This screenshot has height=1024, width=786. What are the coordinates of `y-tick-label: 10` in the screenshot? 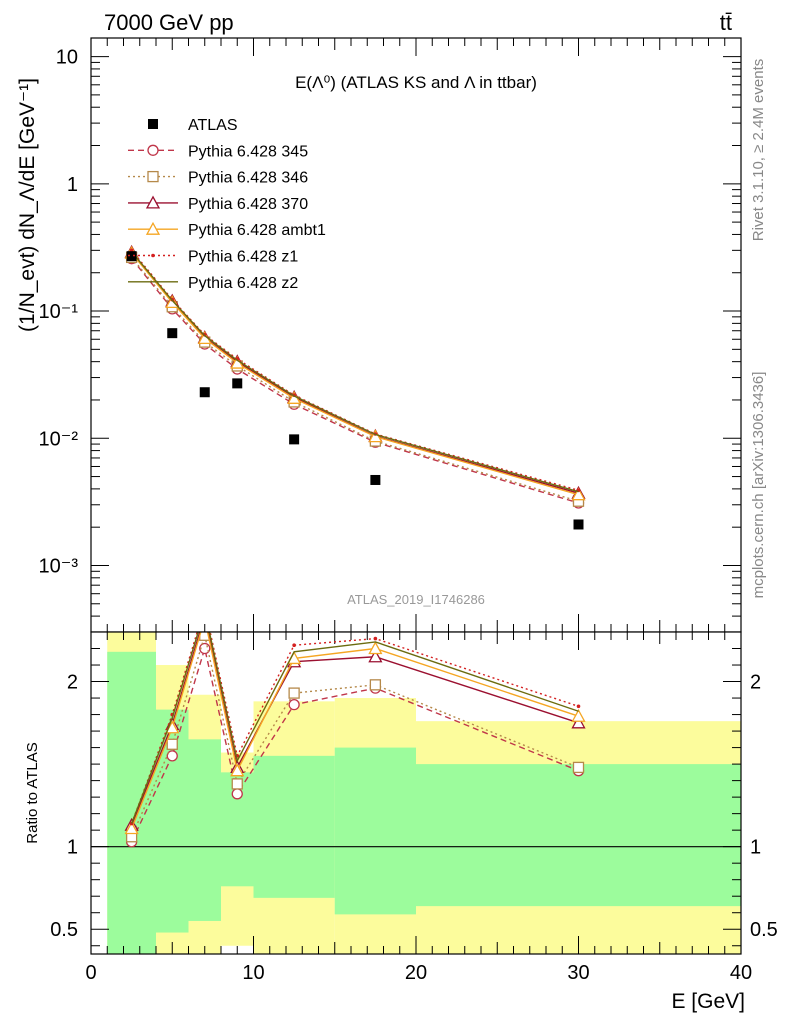 It's located at (67, 58).